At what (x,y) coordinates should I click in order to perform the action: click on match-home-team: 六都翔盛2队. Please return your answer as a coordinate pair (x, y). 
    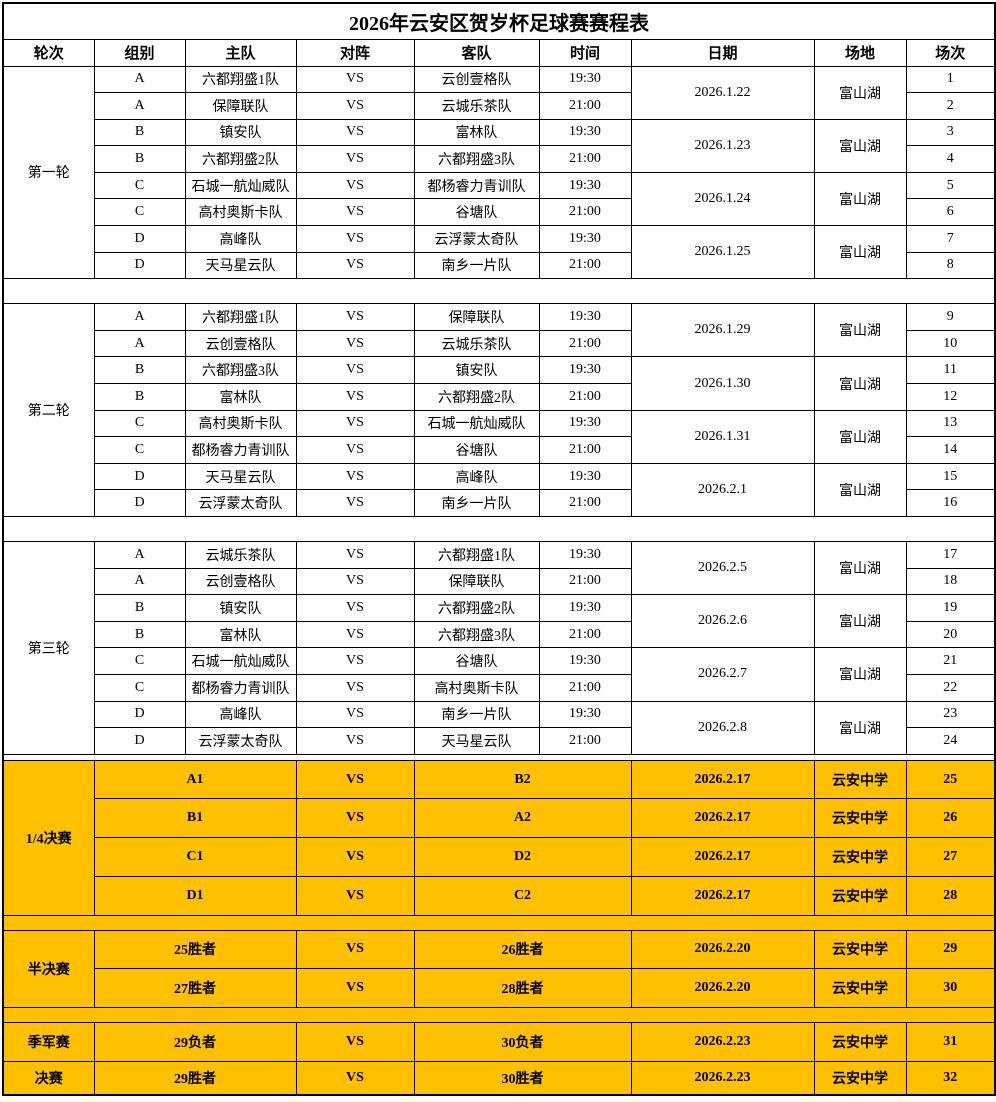
    Looking at the image, I should click on (240, 159).